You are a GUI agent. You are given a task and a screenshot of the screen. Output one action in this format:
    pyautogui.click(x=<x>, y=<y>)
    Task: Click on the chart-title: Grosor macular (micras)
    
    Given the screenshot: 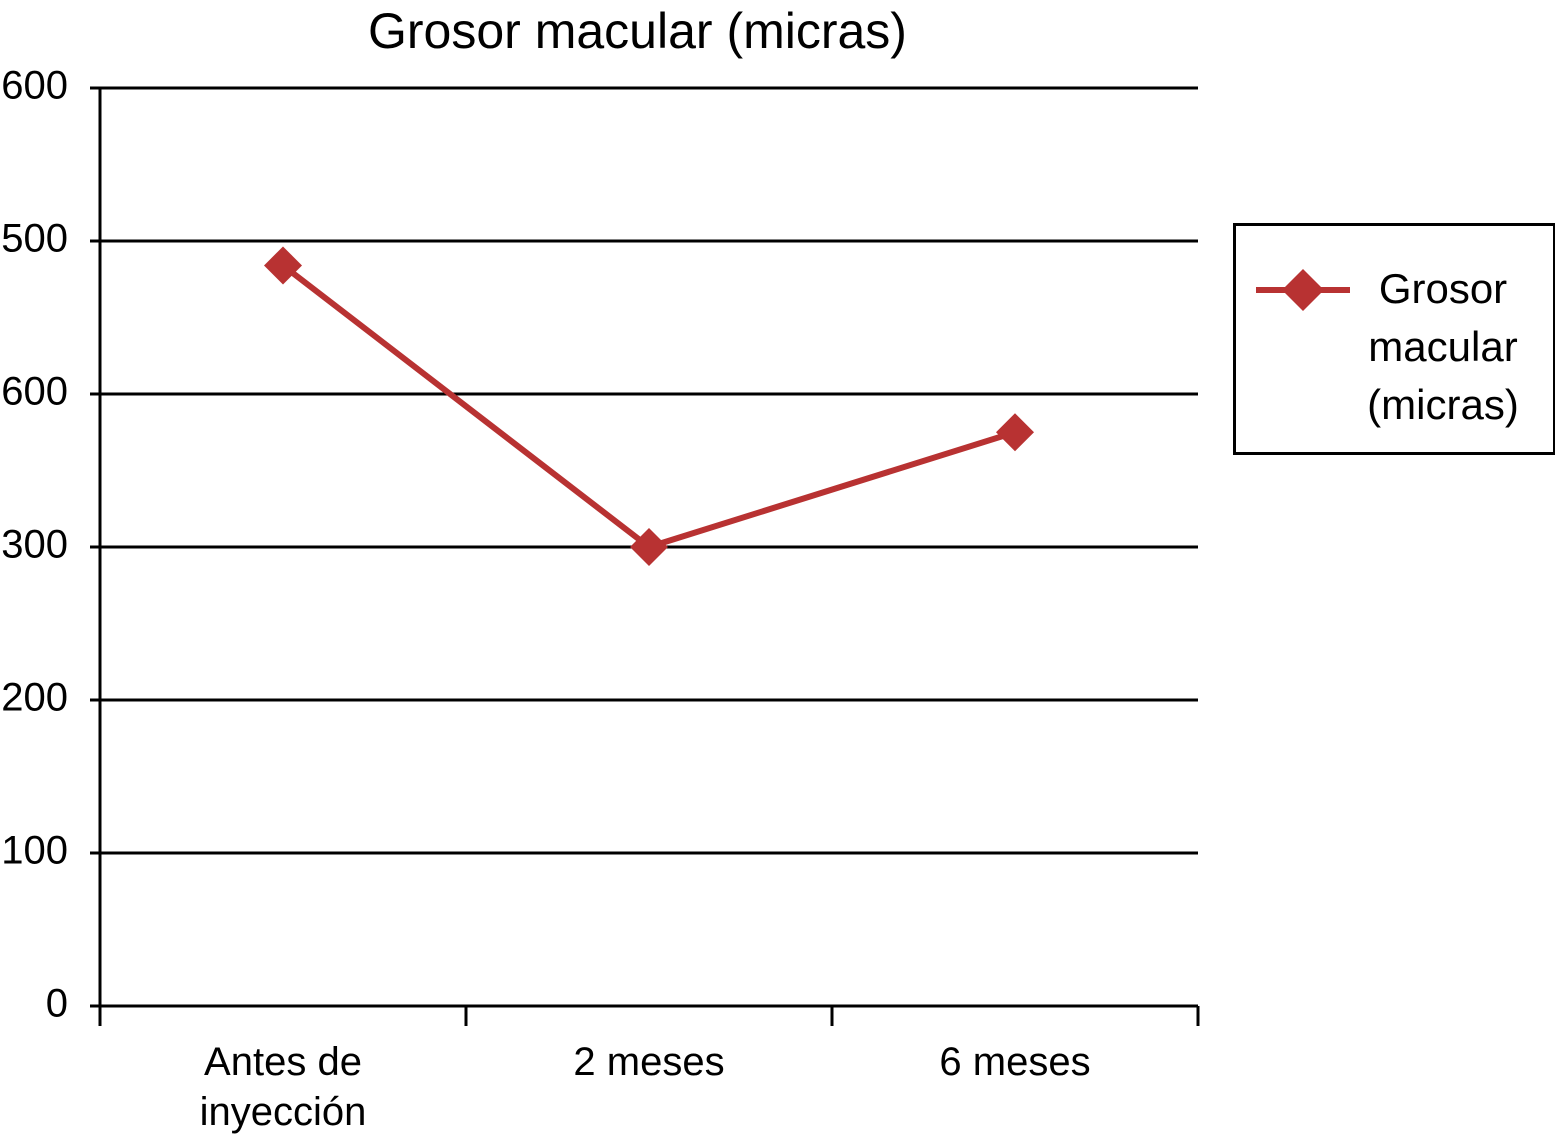 What is the action you would take?
    pyautogui.click(x=637, y=31)
    